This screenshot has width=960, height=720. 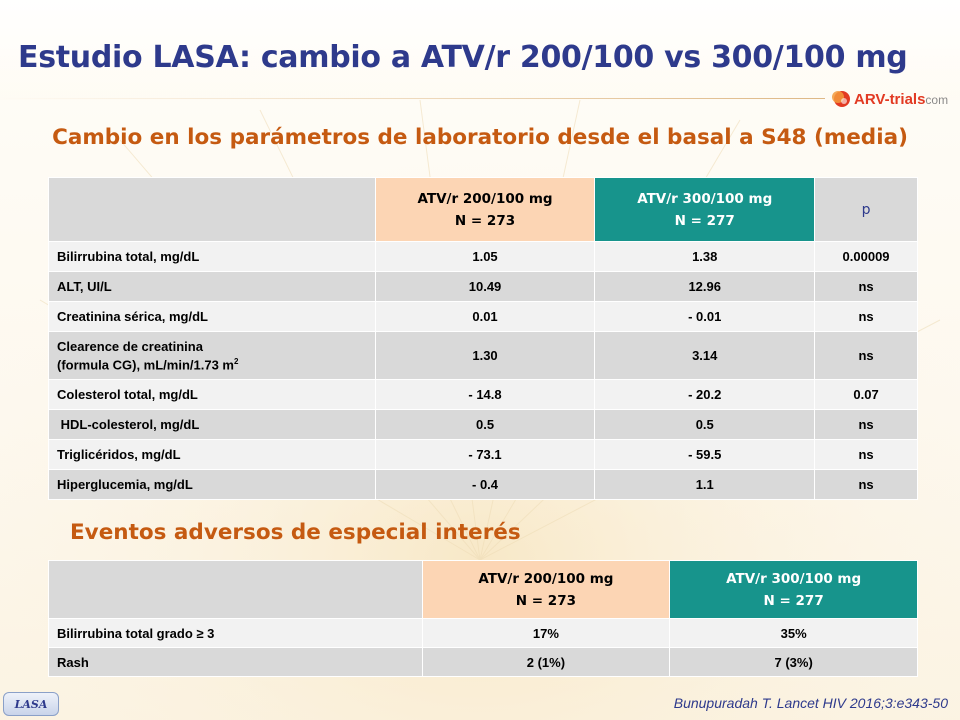 I want to click on table-row: Triglicéridos, mg/dL - 73.1 - 59.5 ns, so click(x=483, y=454).